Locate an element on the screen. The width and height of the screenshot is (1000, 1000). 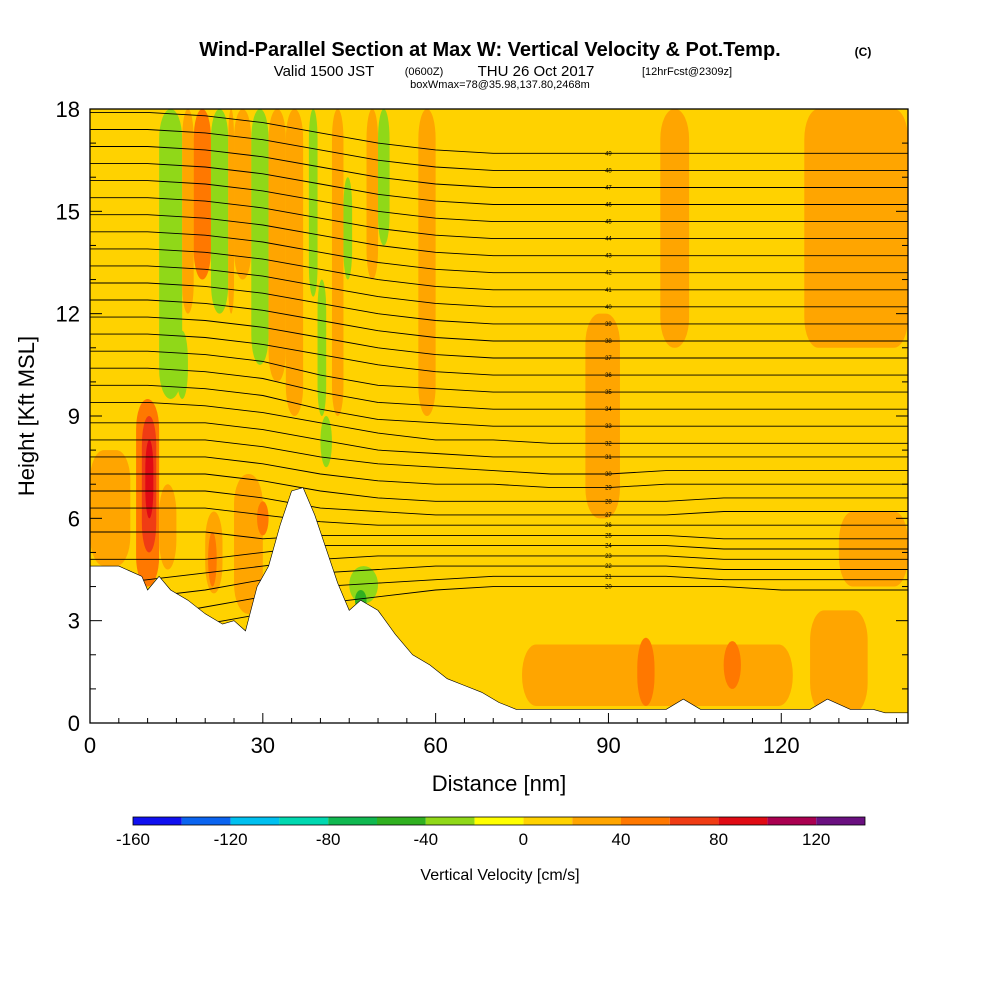
colorbar: -160 -120 -80 -40 0 40 80 120 is located at coordinates (491, 832).